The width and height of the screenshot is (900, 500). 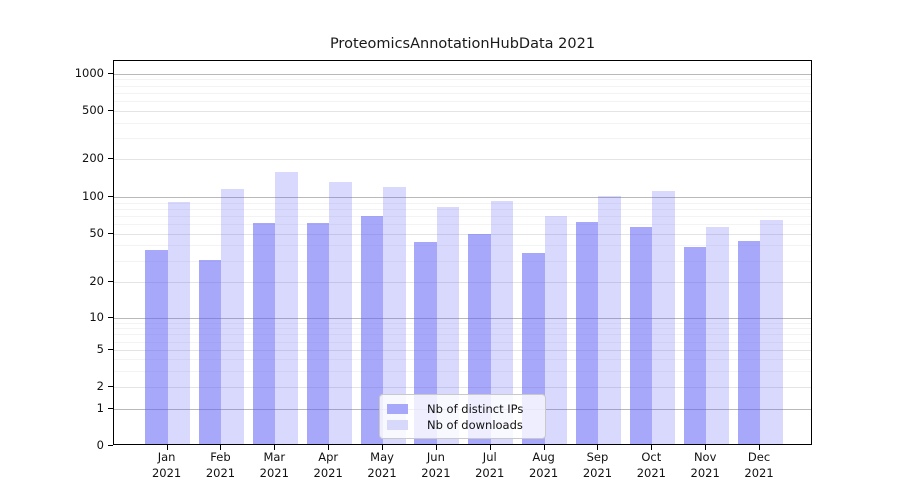 I want to click on x-tick-month: Aug, so click(x=543, y=457).